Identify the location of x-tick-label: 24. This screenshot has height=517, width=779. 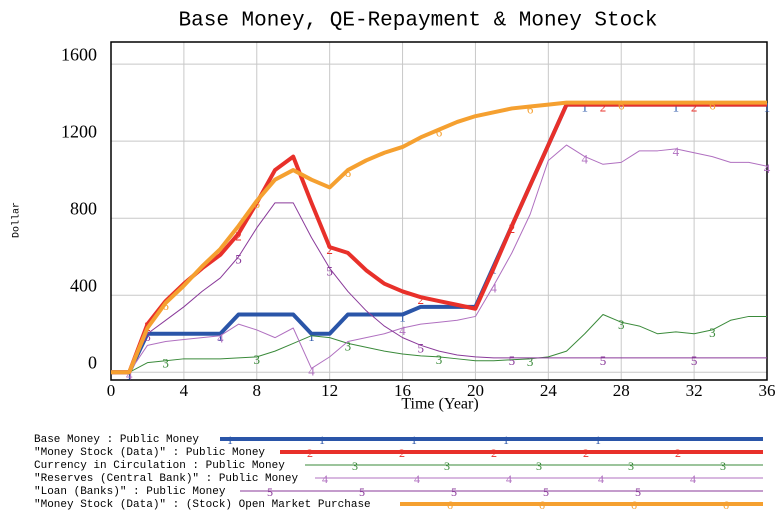
(549, 390).